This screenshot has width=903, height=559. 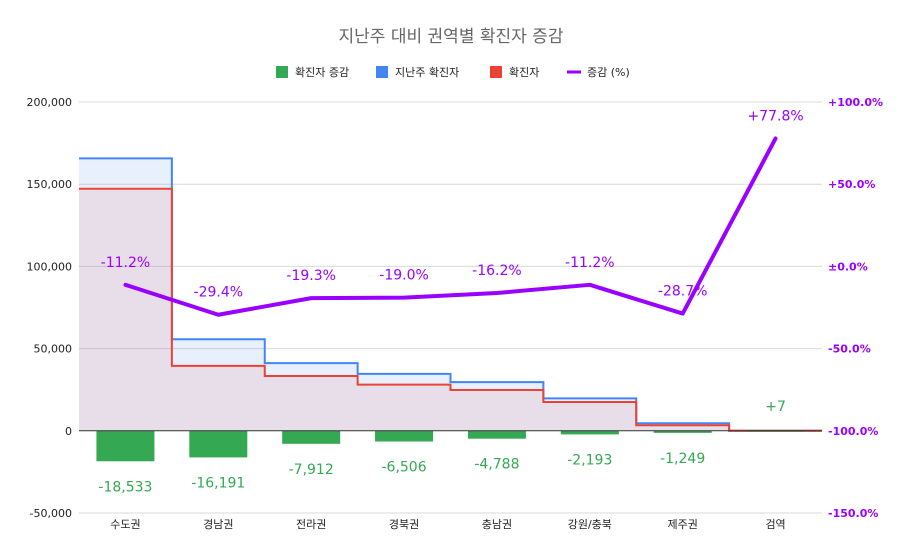 I want to click on category-label: 경남권, so click(x=218, y=524).